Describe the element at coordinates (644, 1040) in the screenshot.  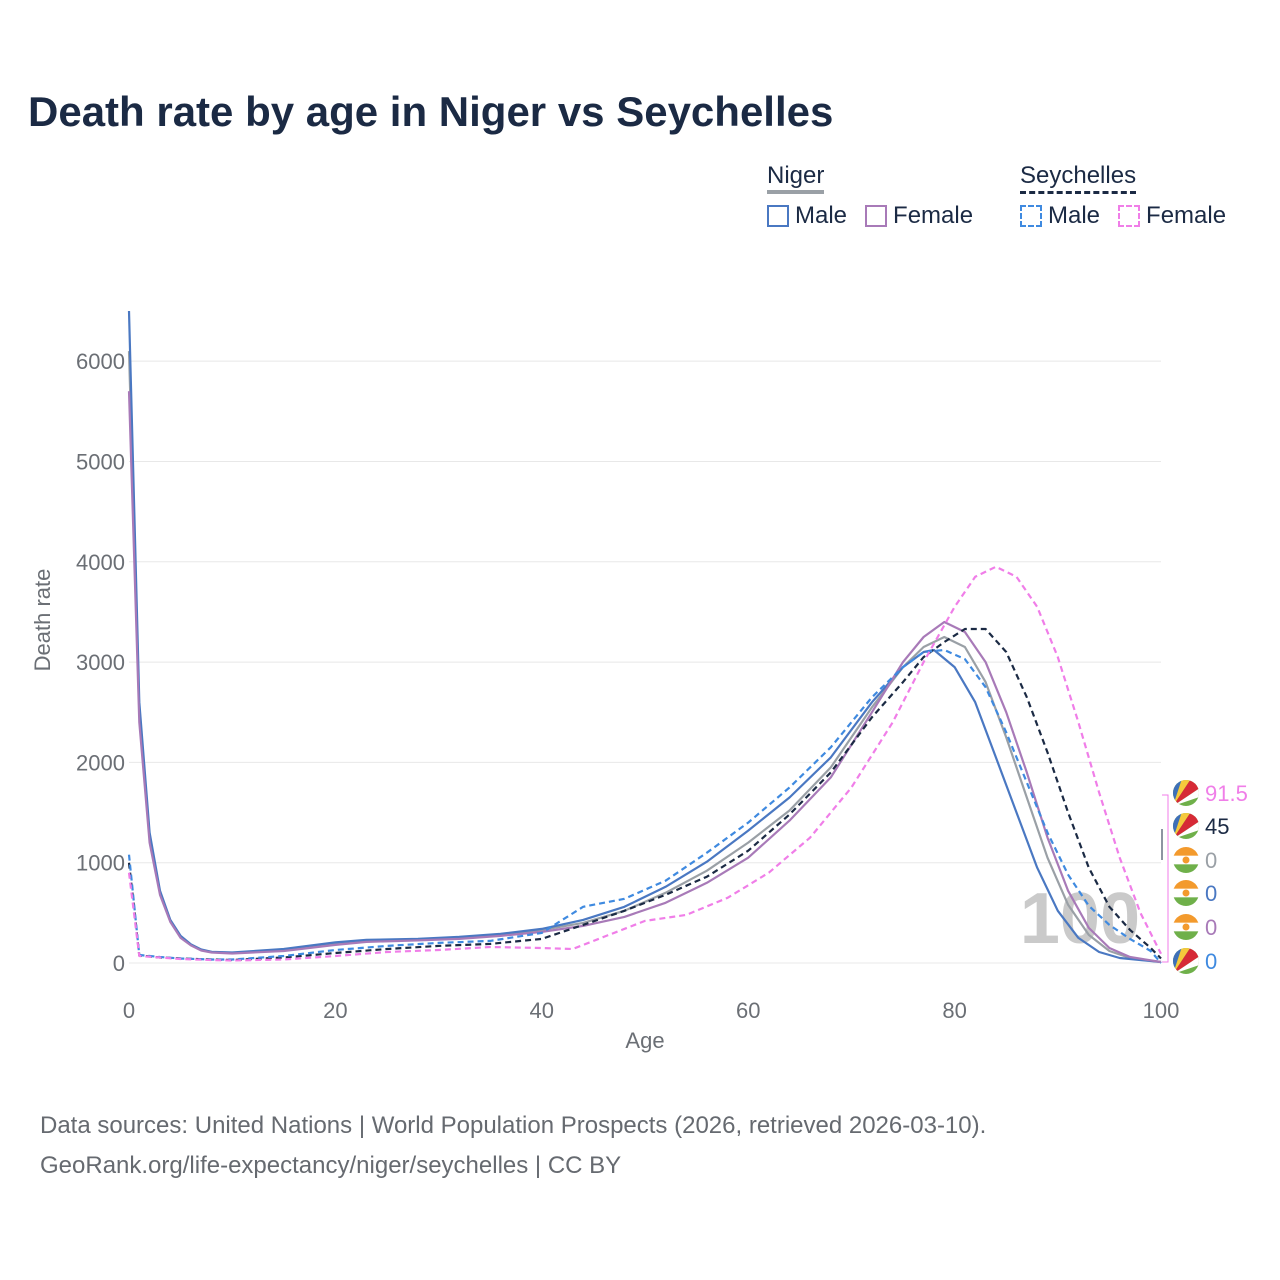
I see `x-axis-label: Age` at that location.